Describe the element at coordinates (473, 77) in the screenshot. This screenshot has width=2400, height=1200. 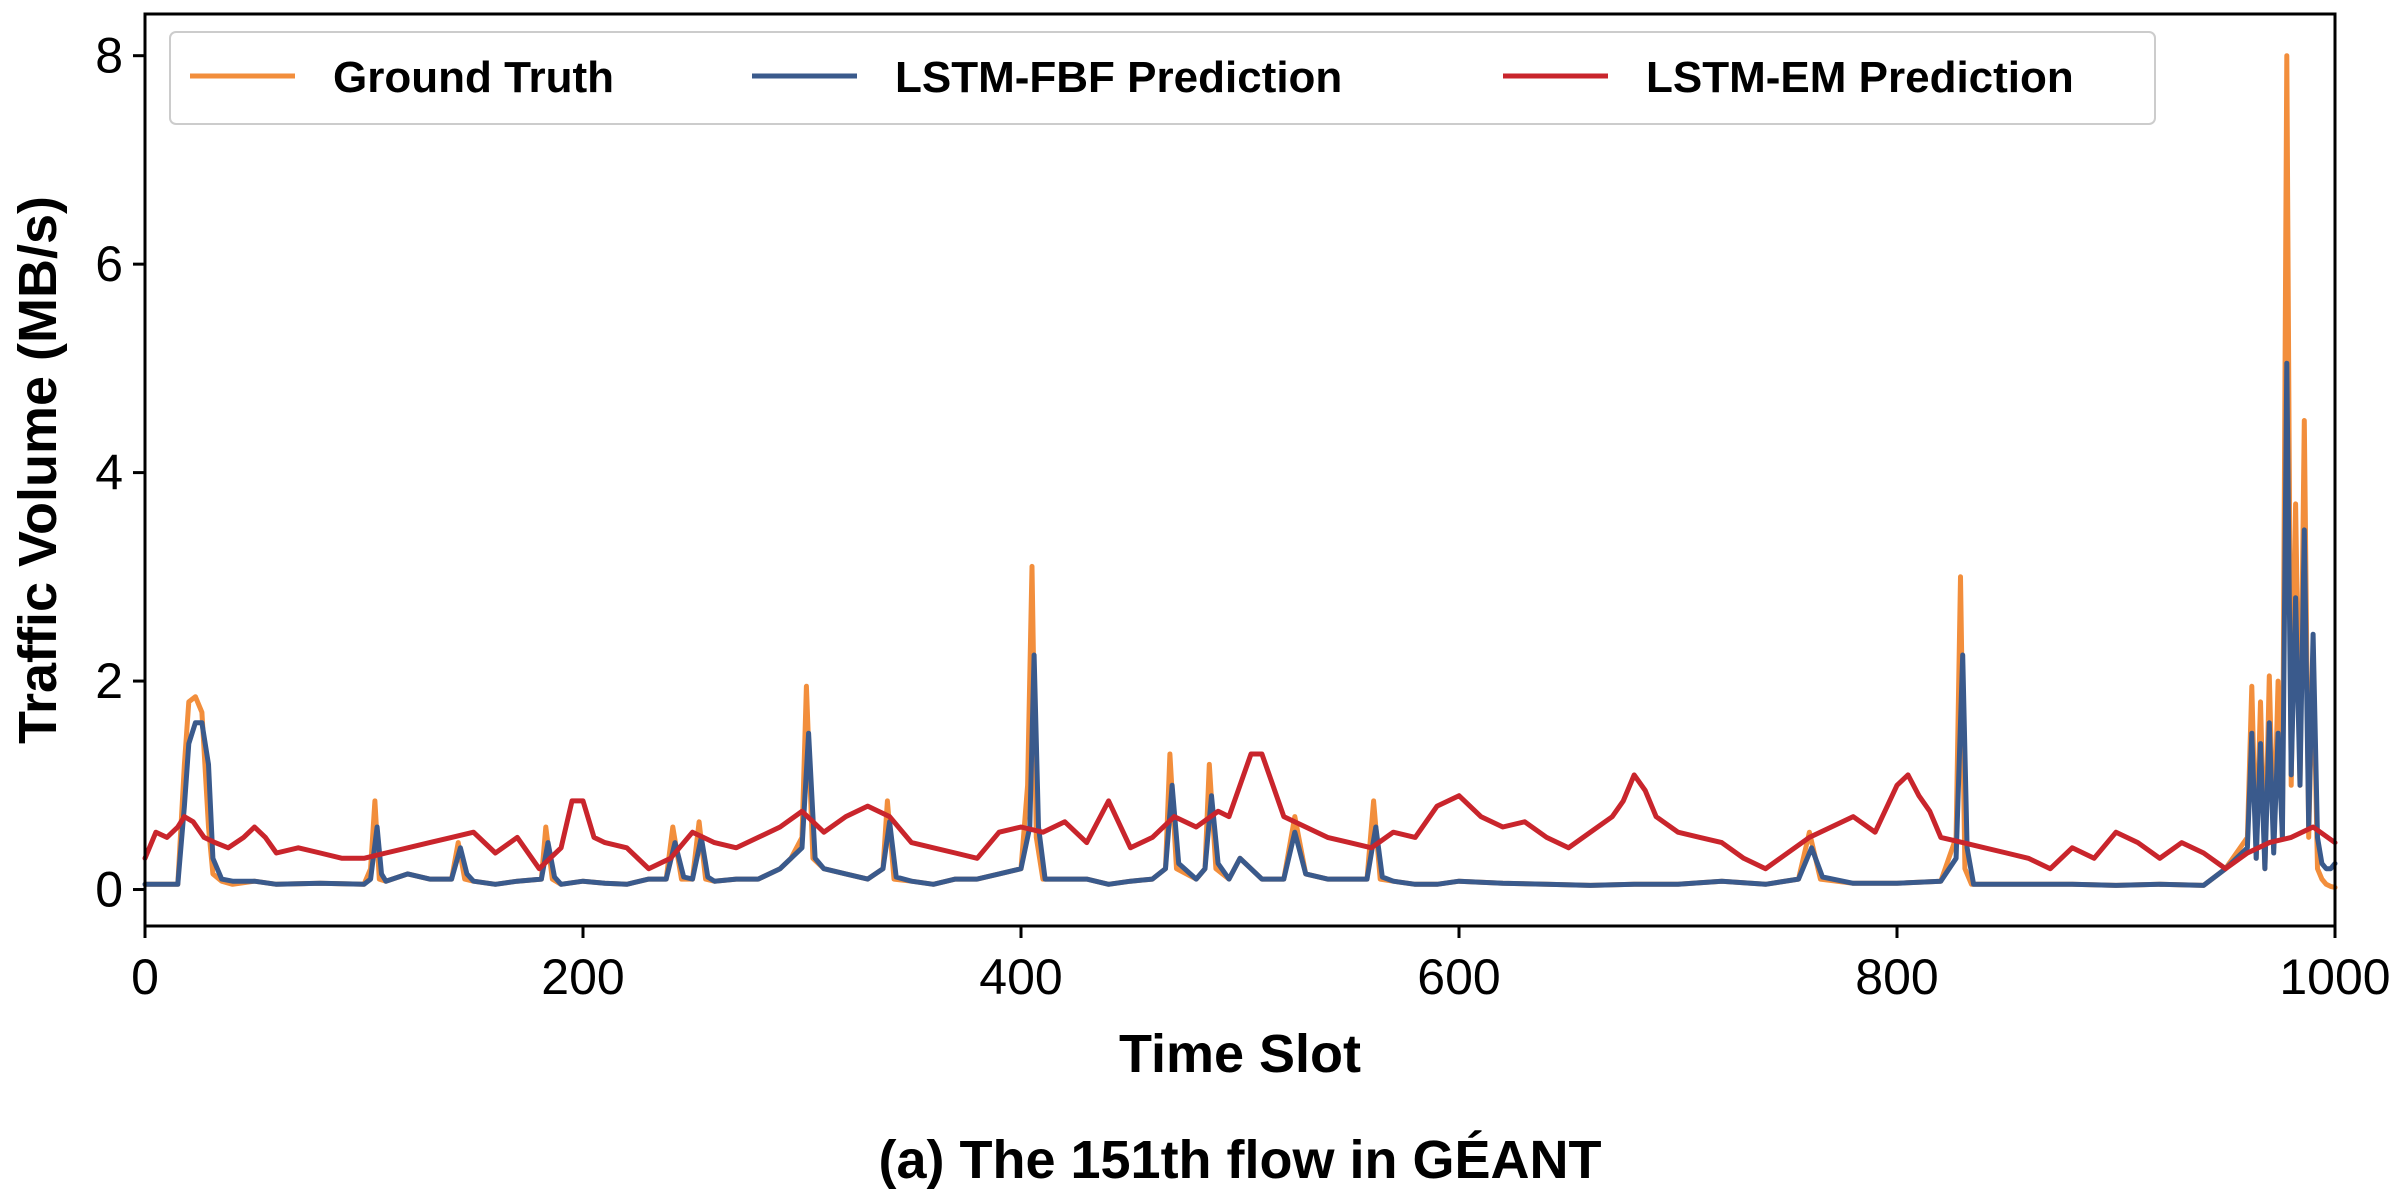
I see `legend-label-ground-truth: Ground Truth` at that location.